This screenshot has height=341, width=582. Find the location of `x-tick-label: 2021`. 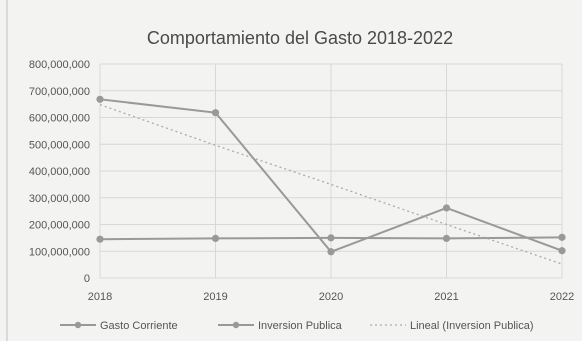

x-tick-label: 2021 is located at coordinates (446, 297).